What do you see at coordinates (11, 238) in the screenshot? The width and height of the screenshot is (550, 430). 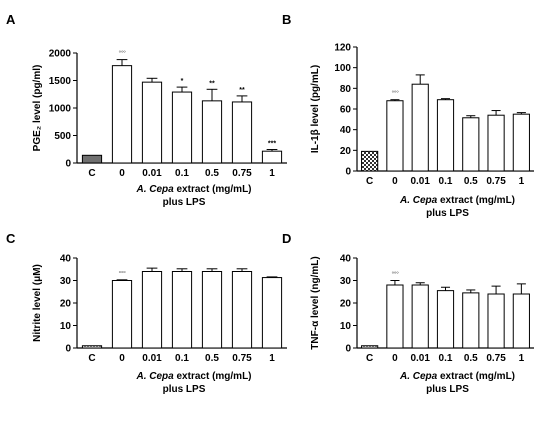 I see `panel-letter: C` at bounding box center [11, 238].